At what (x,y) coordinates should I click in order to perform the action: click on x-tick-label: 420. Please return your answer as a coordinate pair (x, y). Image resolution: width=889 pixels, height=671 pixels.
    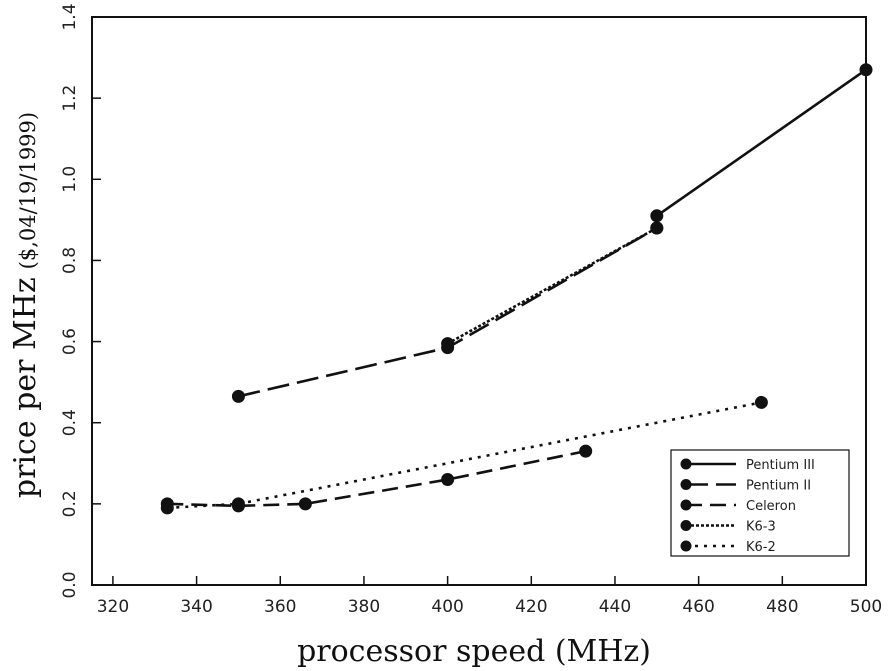
    Looking at the image, I should click on (531, 607).